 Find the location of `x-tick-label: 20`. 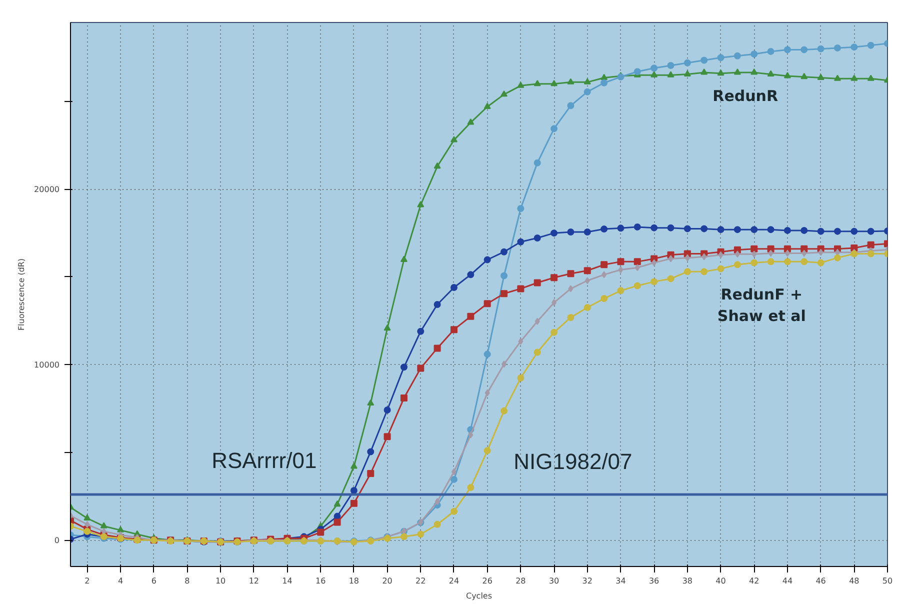

x-tick-label: 20 is located at coordinates (387, 581).